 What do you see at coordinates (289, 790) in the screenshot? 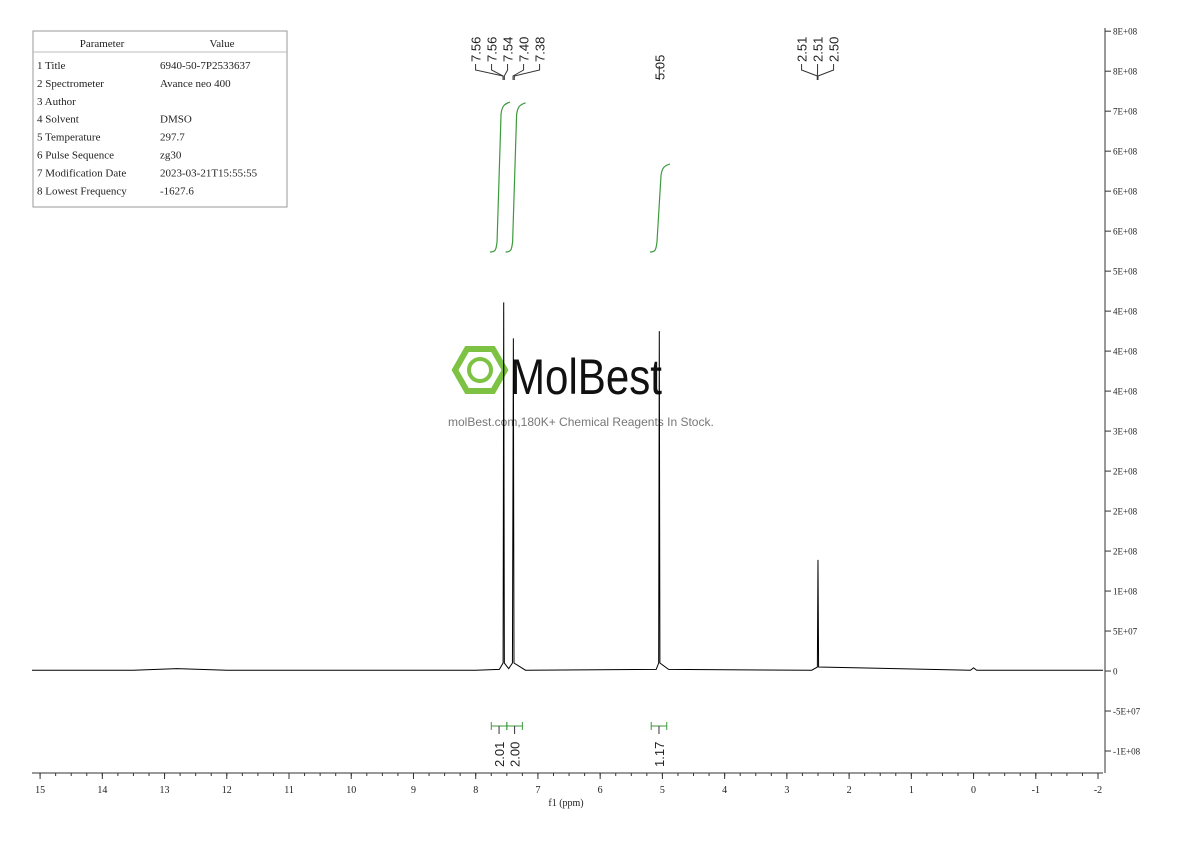
I see `x-tick-label: 11` at bounding box center [289, 790].